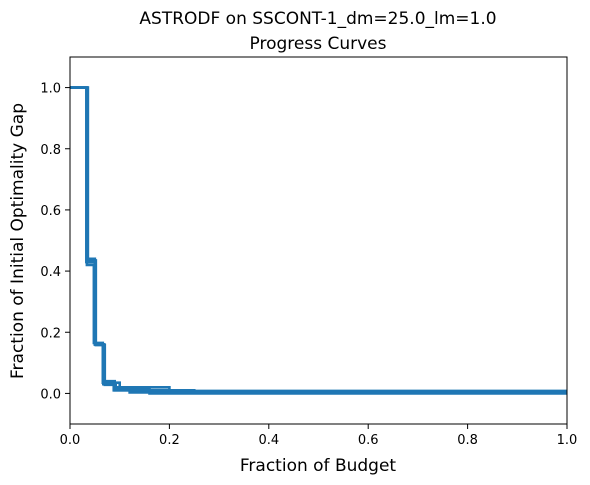  I want to click on y-axis-label: Fraction of Initial Optimality Gap, so click(18, 241).